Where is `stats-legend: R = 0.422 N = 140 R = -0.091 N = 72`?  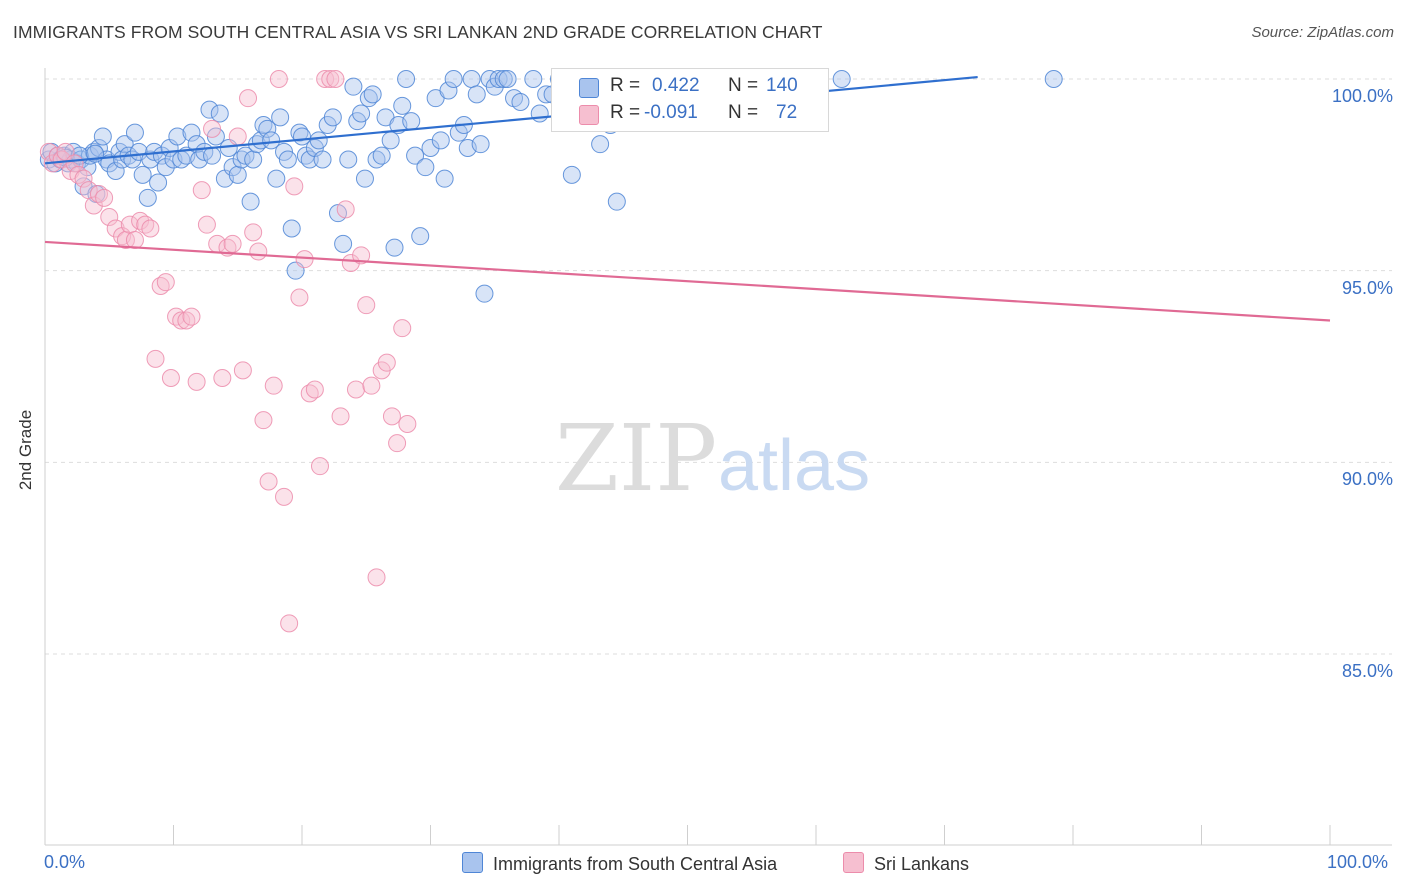 stats-legend: R = 0.422 N = 140 R = -0.091 N = 72 is located at coordinates (690, 100).